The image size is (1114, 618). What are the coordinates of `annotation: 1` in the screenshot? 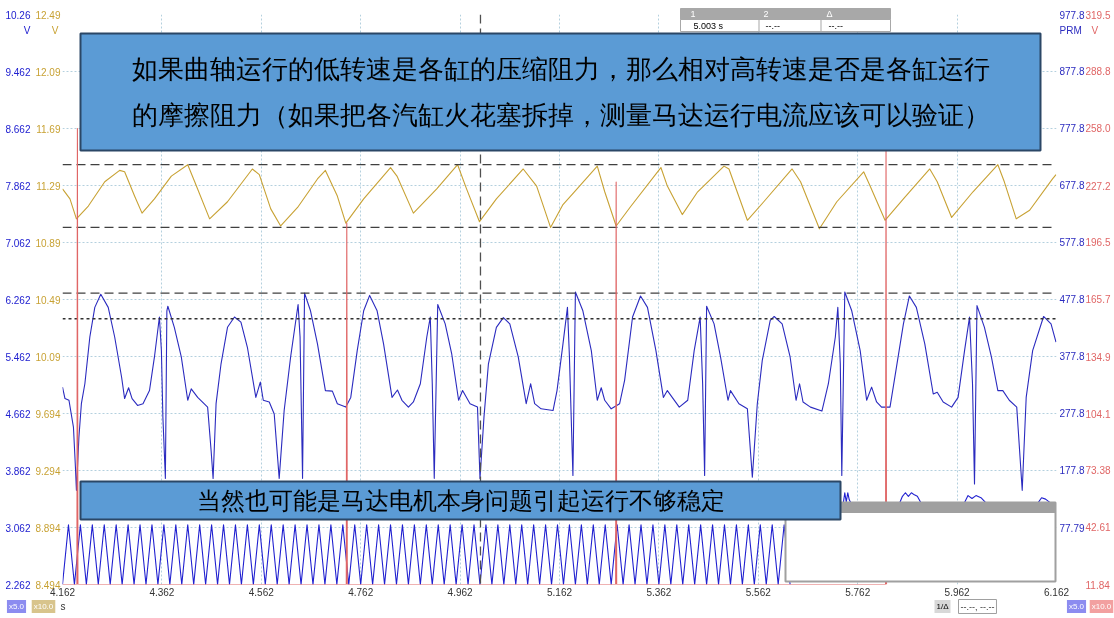 It's located at (693, 14).